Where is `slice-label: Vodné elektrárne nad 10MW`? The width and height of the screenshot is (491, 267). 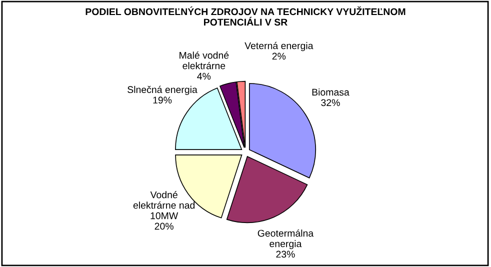
slice-label: Vodné elektrárne nad 10MW is located at coordinates (164, 205).